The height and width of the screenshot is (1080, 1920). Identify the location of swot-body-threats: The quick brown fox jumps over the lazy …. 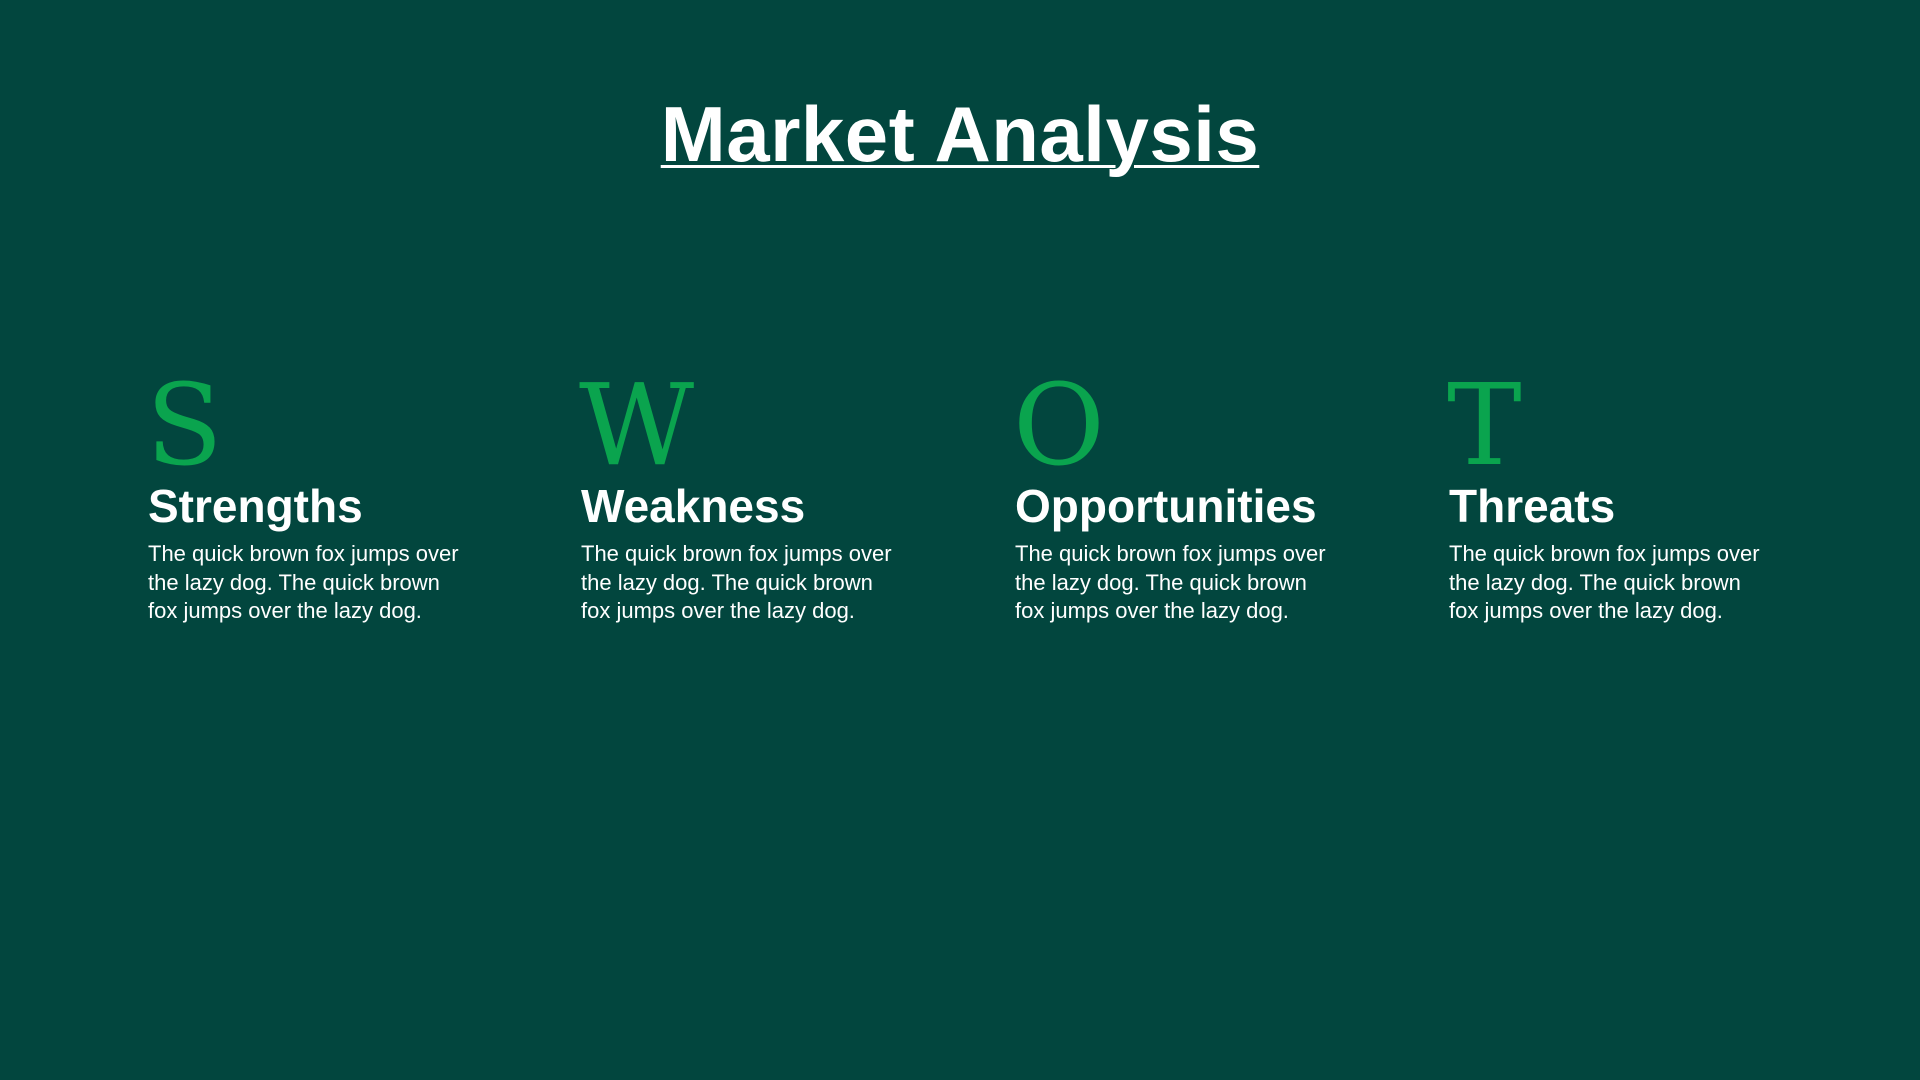
(1604, 582).